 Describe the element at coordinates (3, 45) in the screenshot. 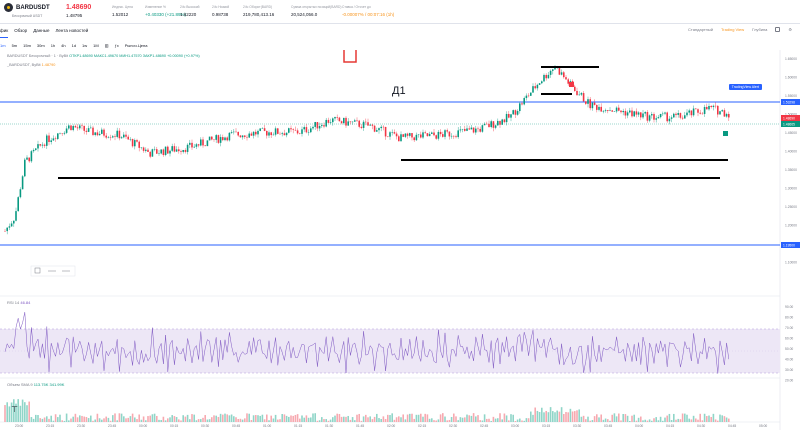

I see `timeframe-button: 1m` at that location.